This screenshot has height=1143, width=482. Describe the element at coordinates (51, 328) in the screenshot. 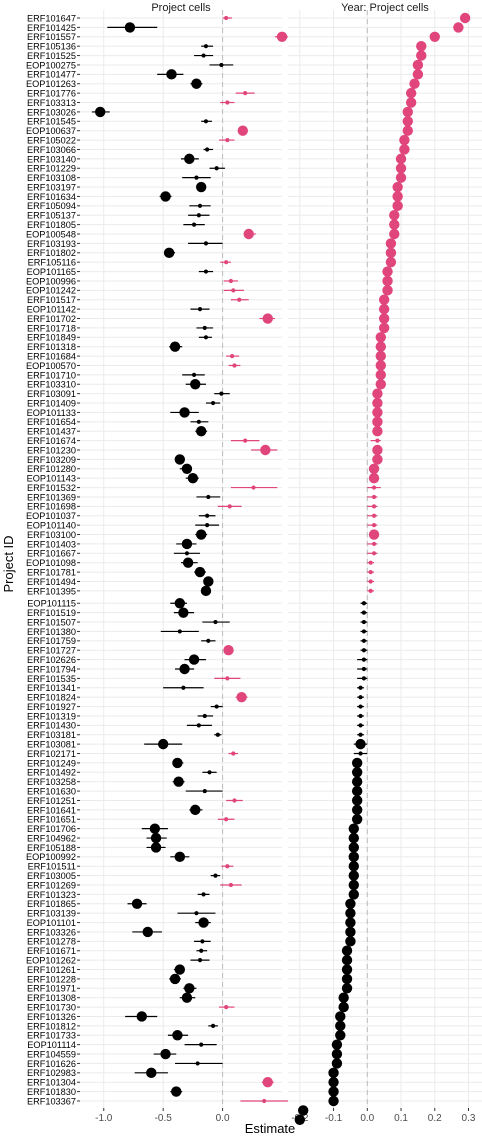

I see `y-tick-label: ERF101718` at that location.